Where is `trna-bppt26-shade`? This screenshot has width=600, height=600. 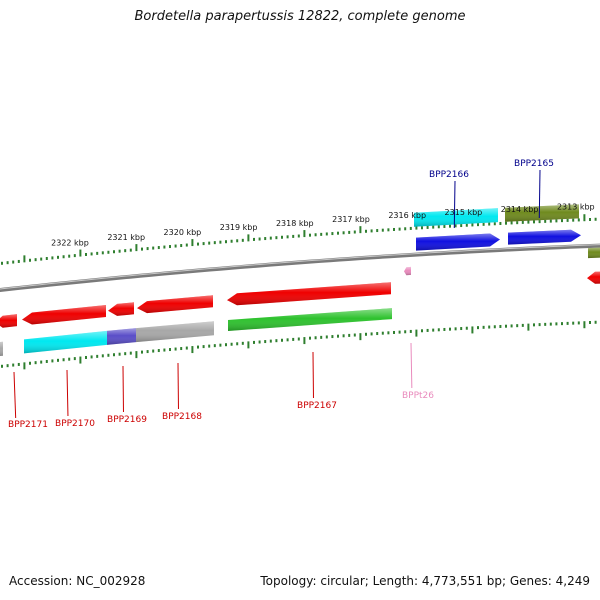 trna-bppt26-shade is located at coordinates (407, 271).